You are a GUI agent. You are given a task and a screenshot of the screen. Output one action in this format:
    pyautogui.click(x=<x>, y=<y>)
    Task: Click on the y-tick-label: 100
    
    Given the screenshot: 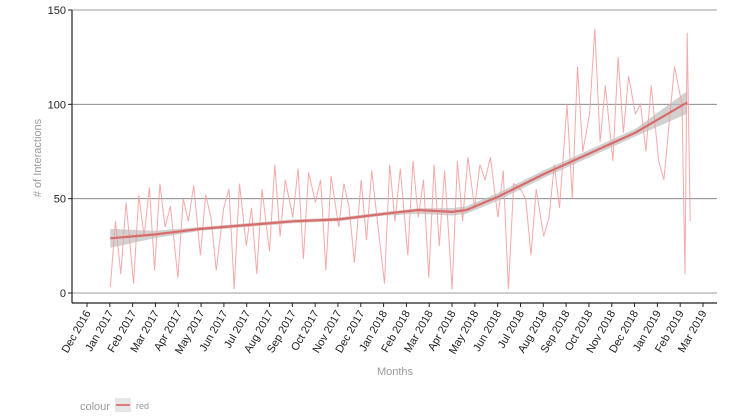 What is the action you would take?
    pyautogui.click(x=57, y=105)
    